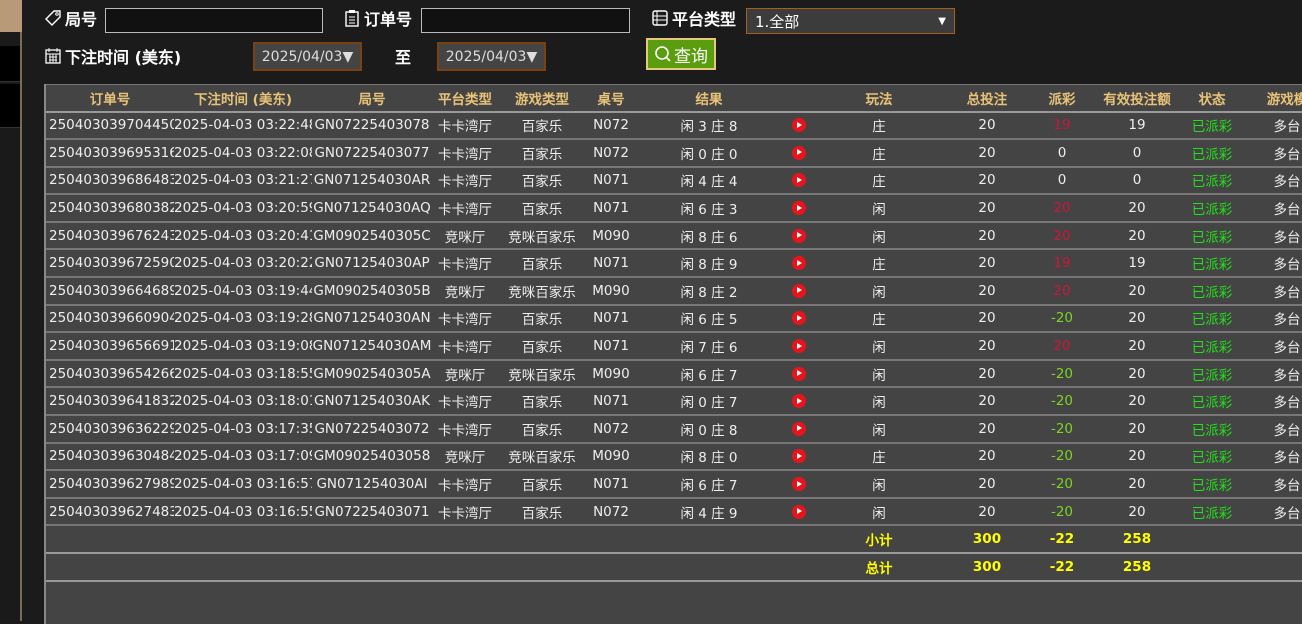  Describe the element at coordinates (709, 374) in the screenshot. I see `result-cell: 闲 6 庄 7` at that location.